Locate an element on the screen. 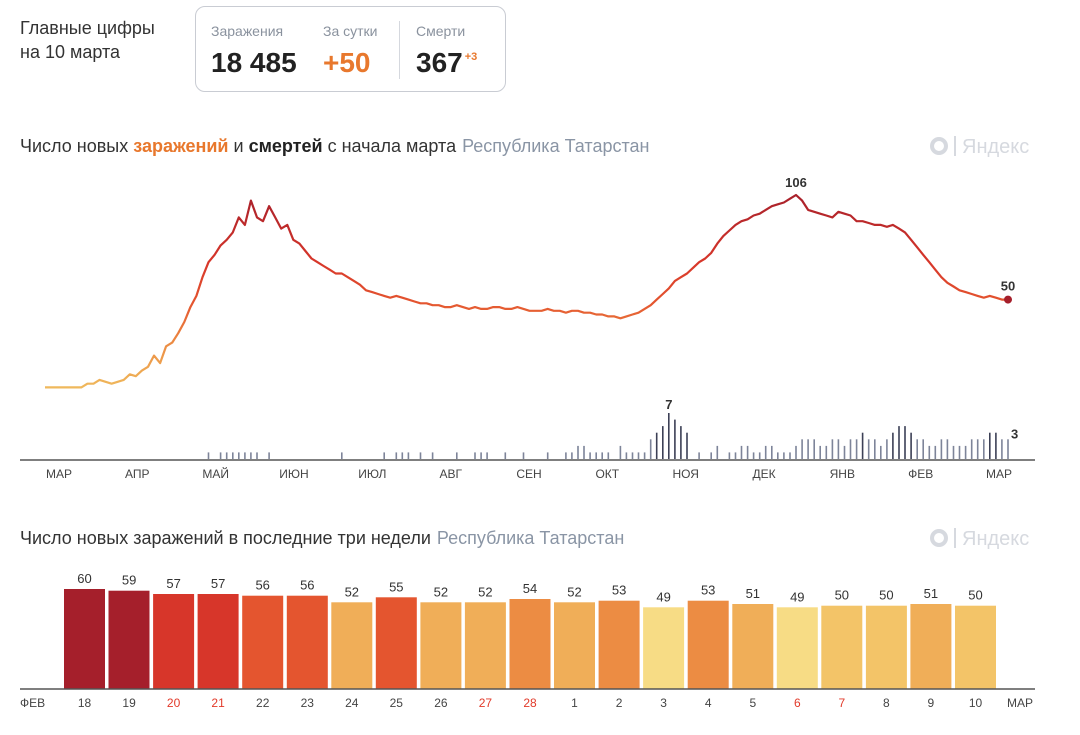  bar-value-label: 49 is located at coordinates (663, 596).